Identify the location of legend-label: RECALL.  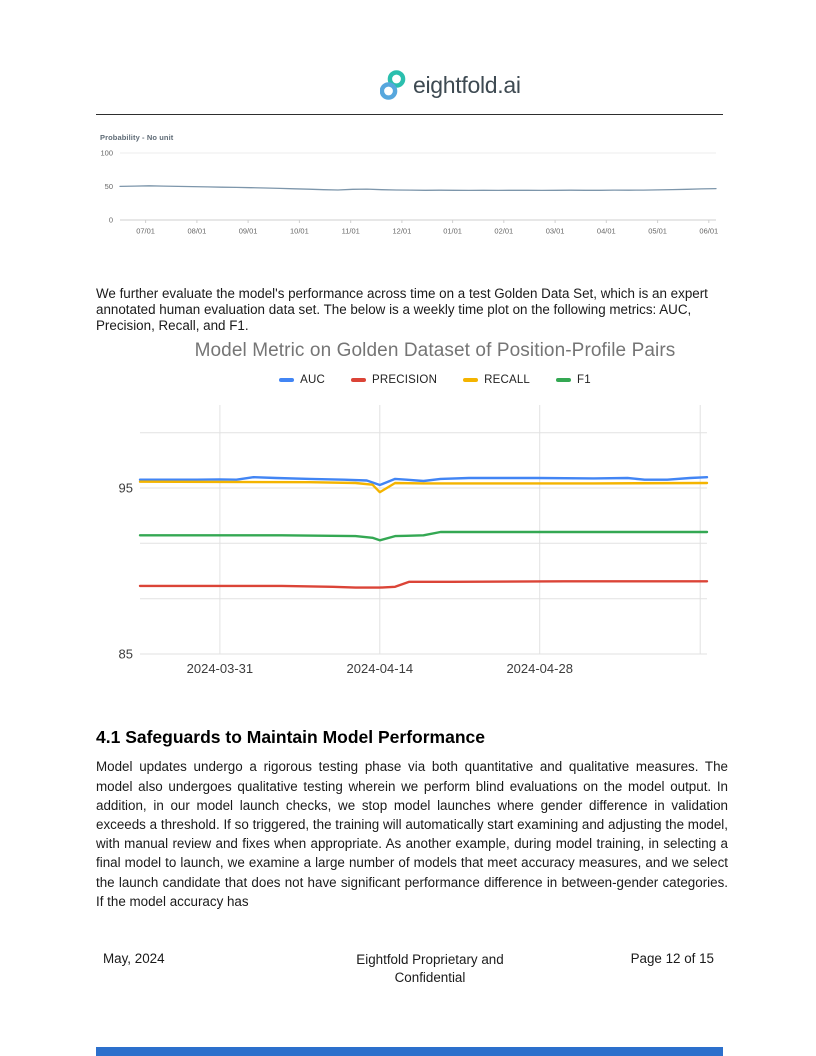
(507, 380).